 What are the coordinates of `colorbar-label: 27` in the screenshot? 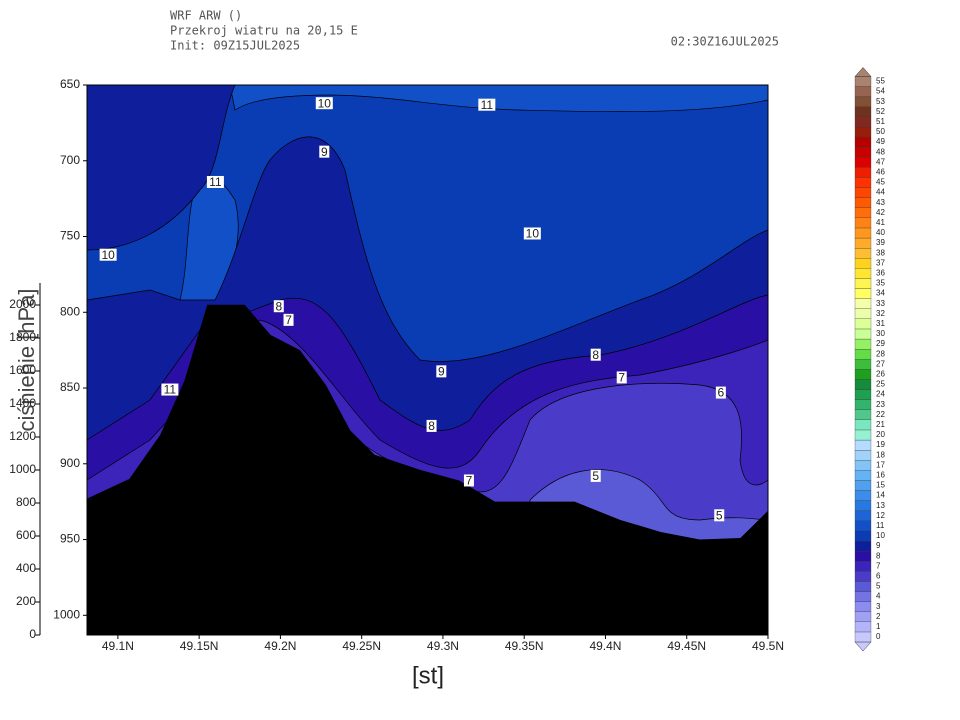 It's located at (880, 363).